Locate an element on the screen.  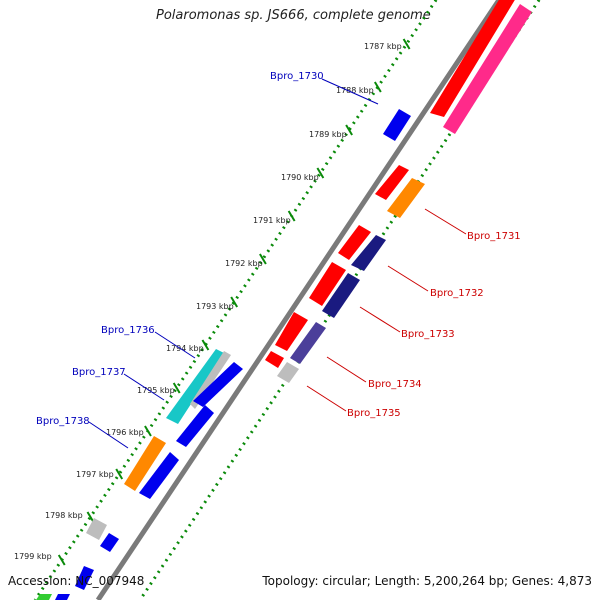
gene-label-bpro-1737: Bpro_1737 is located at coordinates (99, 372).